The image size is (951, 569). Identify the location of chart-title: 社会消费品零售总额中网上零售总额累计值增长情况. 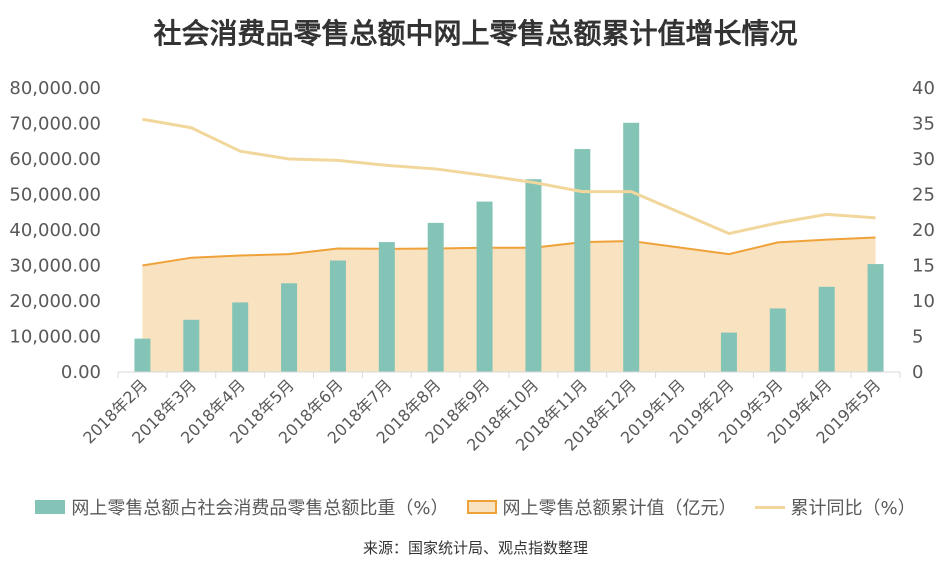
(475, 33).